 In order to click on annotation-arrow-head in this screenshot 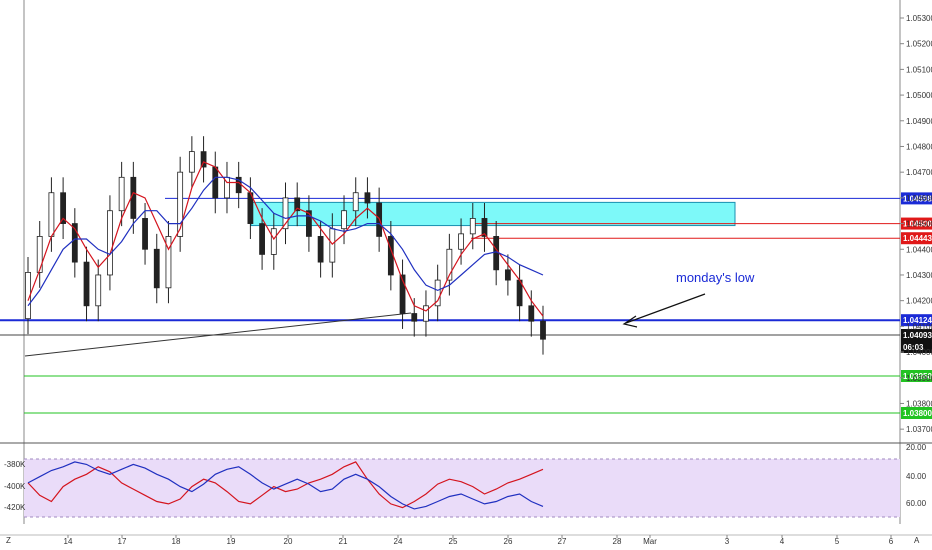, I will do `click(630, 321)`.